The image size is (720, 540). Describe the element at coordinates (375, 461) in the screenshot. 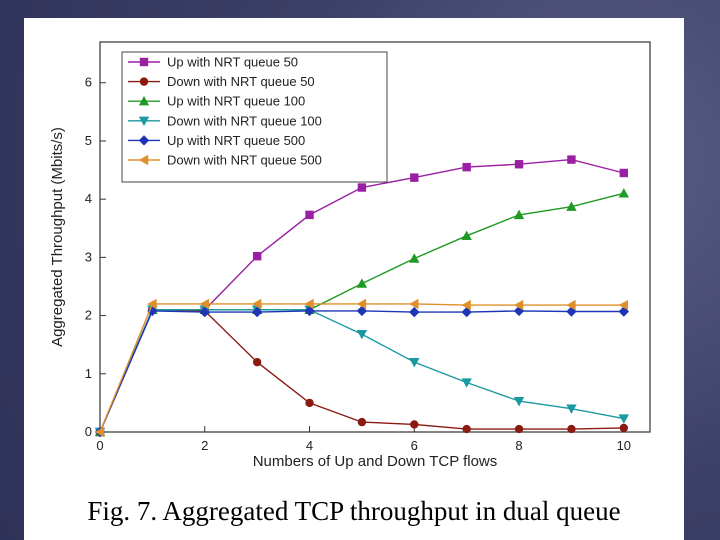

I see `x-axis-title: Numbers of Up and Down TCP flows` at that location.